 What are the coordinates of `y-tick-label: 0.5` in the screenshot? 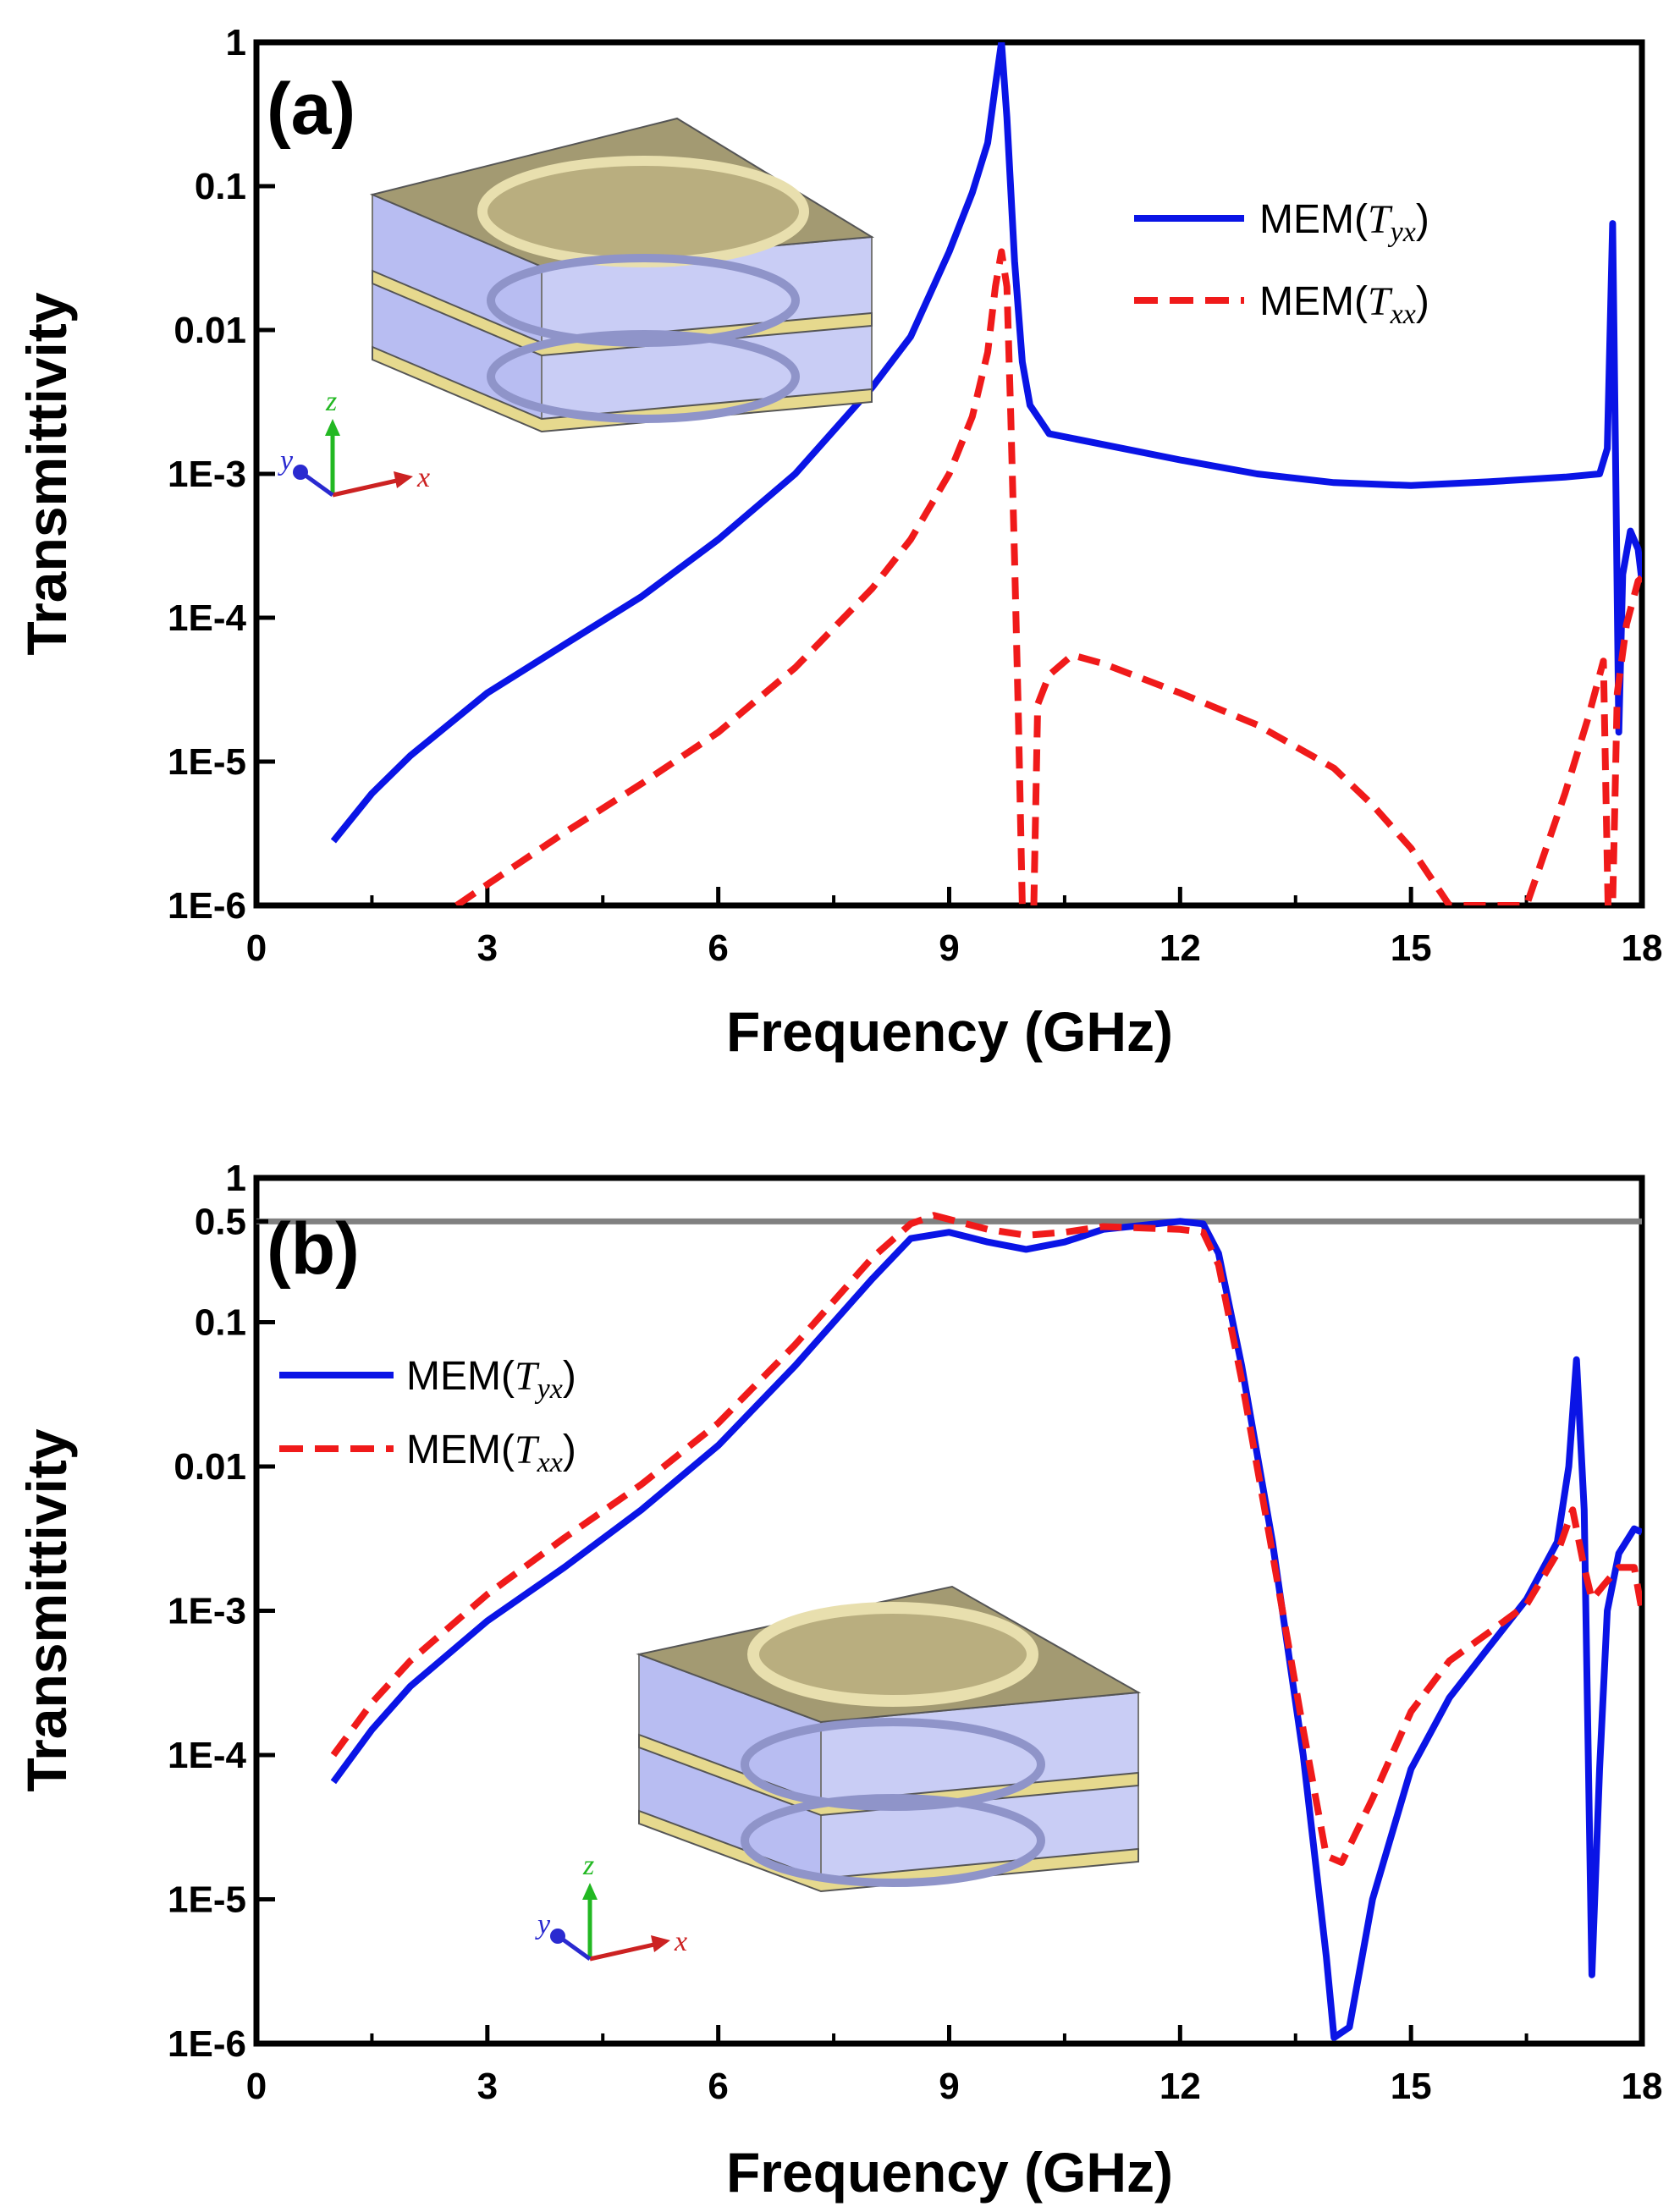 It's located at (220, 1221).